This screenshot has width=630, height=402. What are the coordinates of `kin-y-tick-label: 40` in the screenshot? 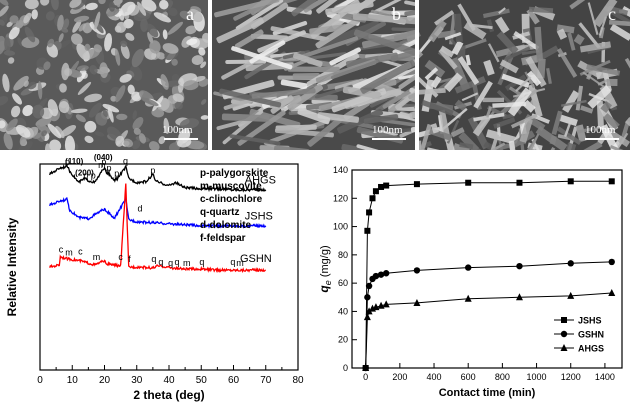 It's located at (343, 311).